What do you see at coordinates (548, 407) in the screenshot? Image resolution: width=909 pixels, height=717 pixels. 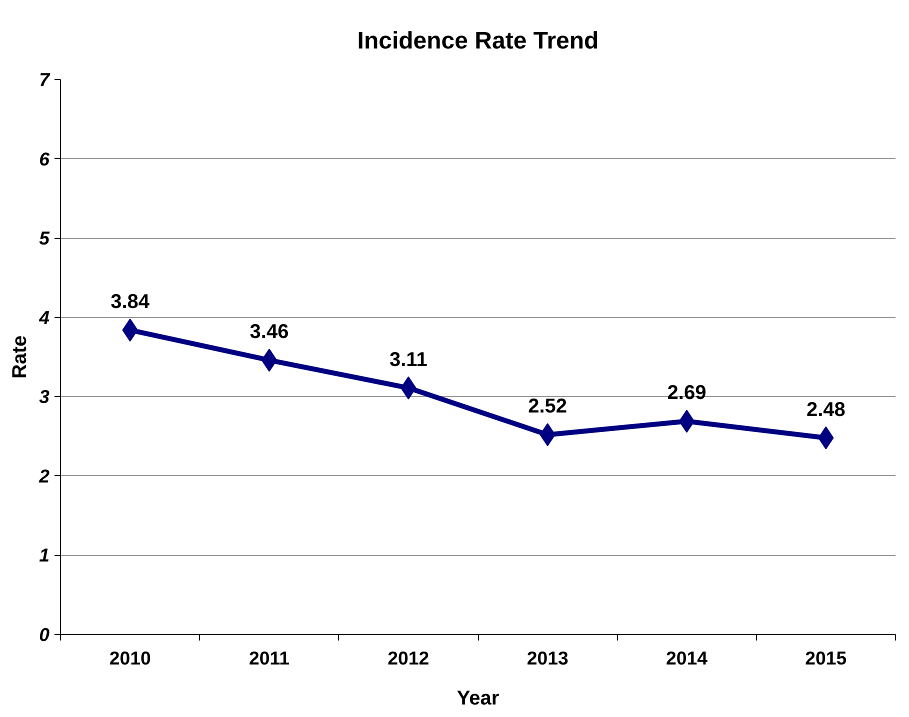 I see `data-label: 2.52` at bounding box center [548, 407].